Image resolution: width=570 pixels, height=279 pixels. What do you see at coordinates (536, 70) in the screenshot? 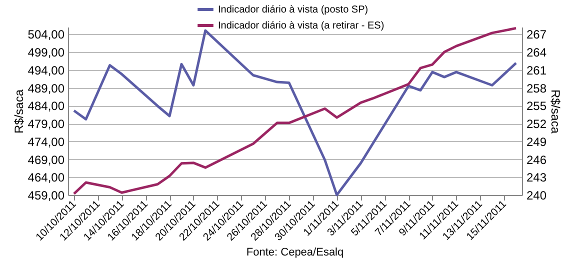
I see `y2-tick-label: 261` at bounding box center [536, 70].